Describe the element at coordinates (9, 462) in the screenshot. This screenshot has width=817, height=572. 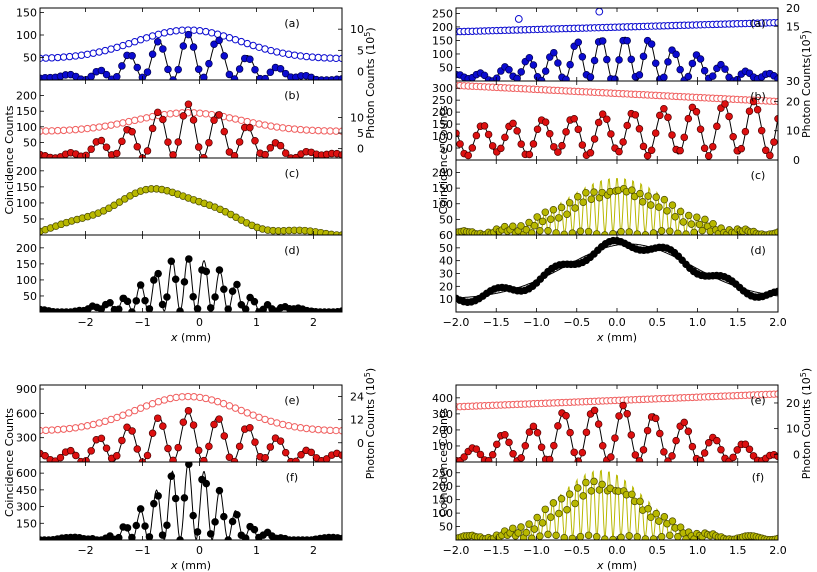
I see `y-axis-label: Coincidence Counts` at that location.